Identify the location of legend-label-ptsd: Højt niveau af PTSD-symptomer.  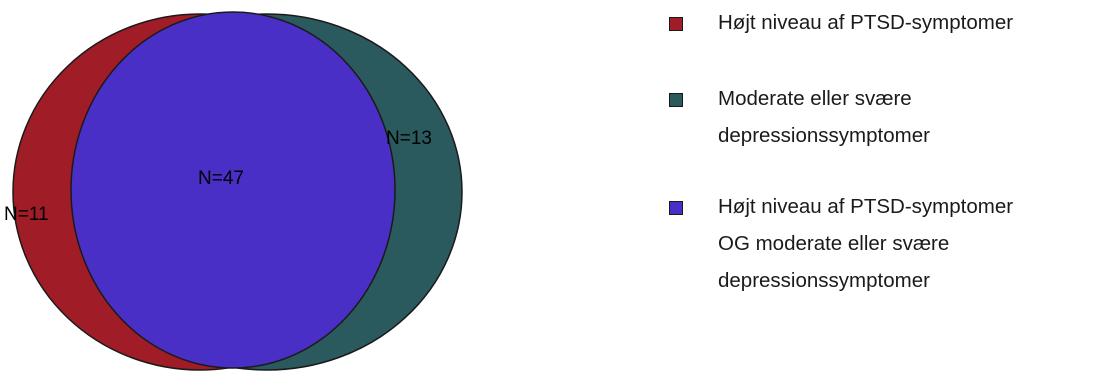
(865, 22).